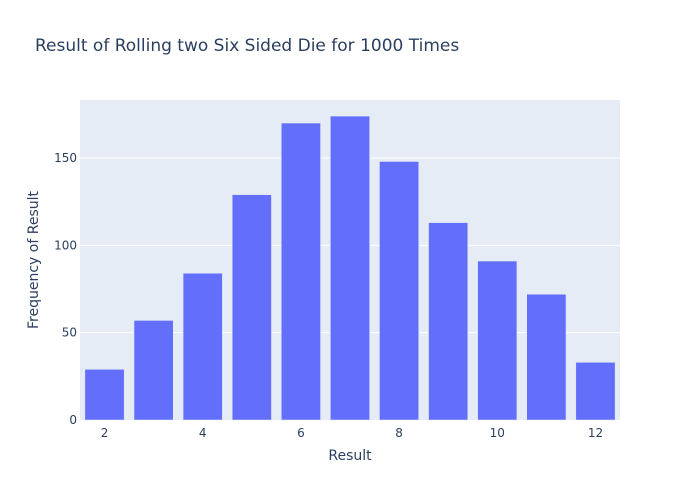 This screenshot has height=500, width=700. I want to click on x-tick-label: 6, so click(301, 433).